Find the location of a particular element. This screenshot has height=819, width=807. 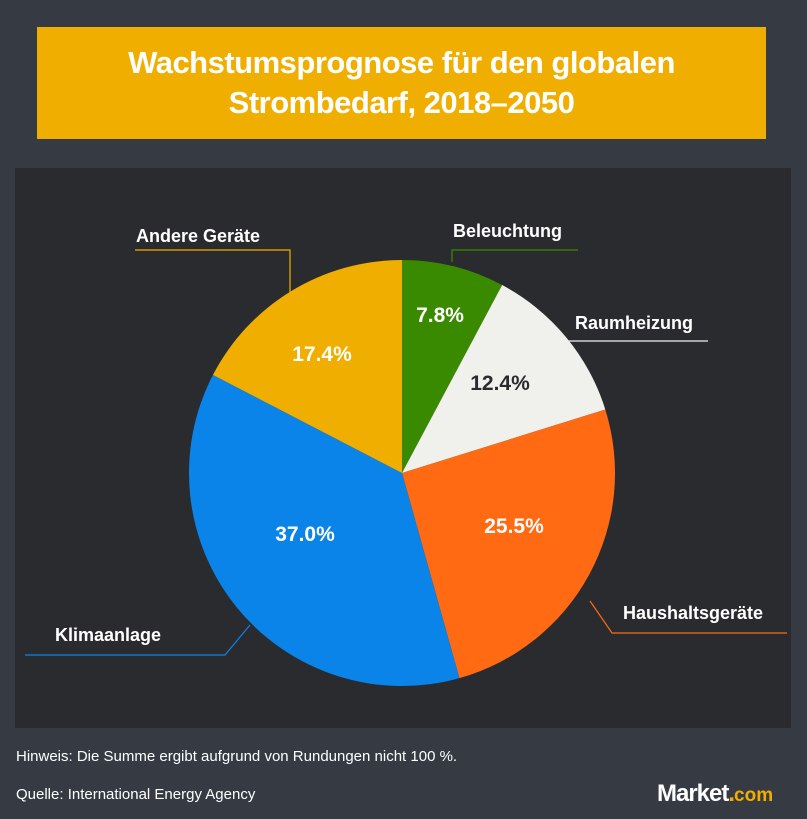

slice-category-label: Beleuchtung is located at coordinates (507, 231).